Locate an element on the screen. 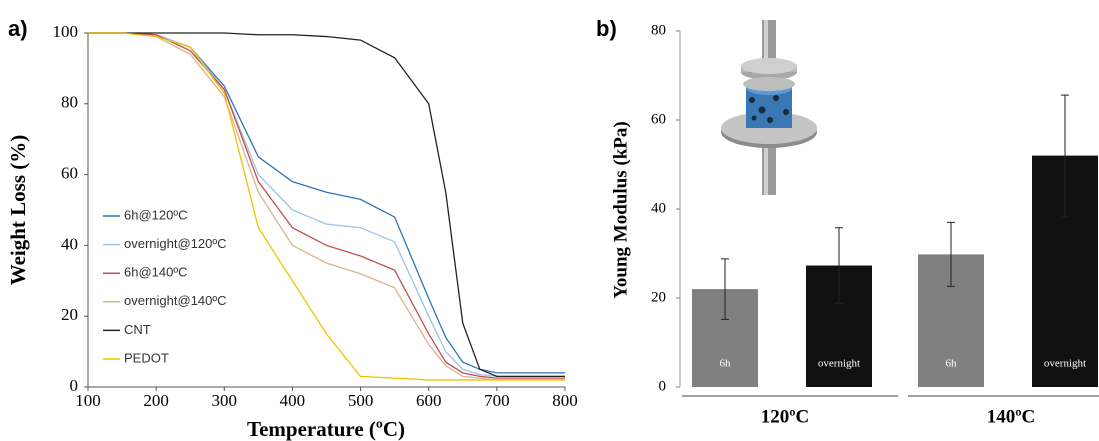  y-axis-title: Young Modulus (kPa) is located at coordinates (620, 209).